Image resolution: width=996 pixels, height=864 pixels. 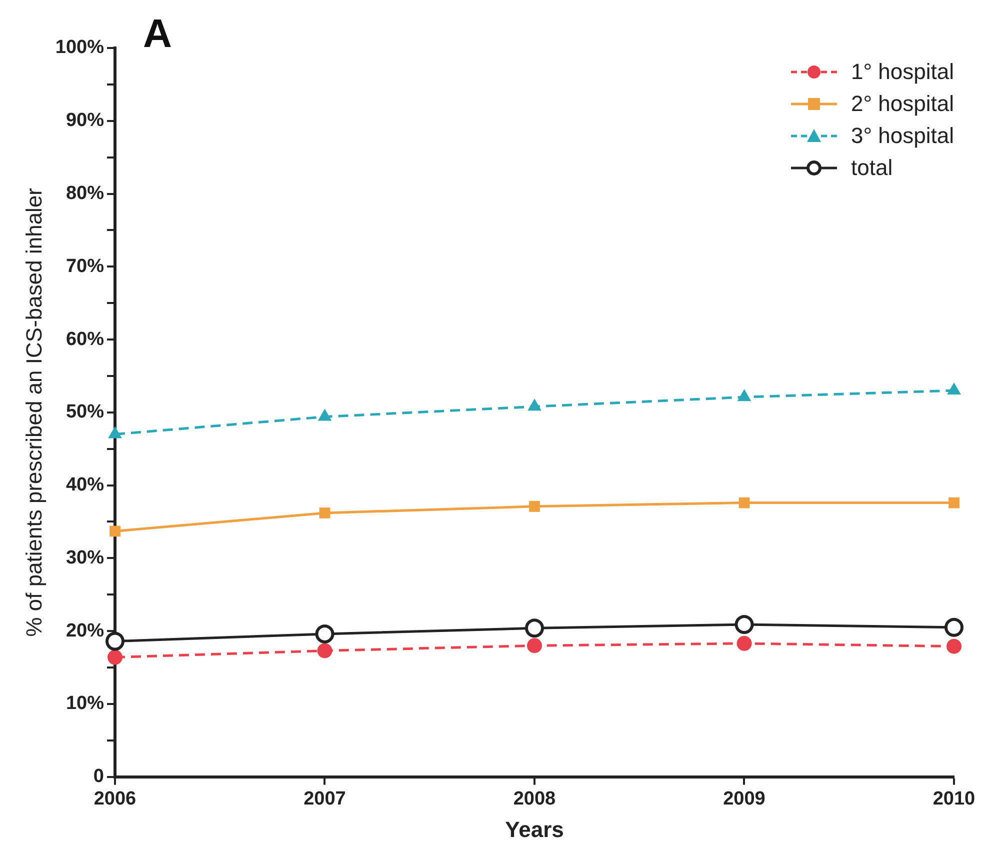 What do you see at coordinates (902, 136) in the screenshot?
I see `legend-label: 3° hospital` at bounding box center [902, 136].